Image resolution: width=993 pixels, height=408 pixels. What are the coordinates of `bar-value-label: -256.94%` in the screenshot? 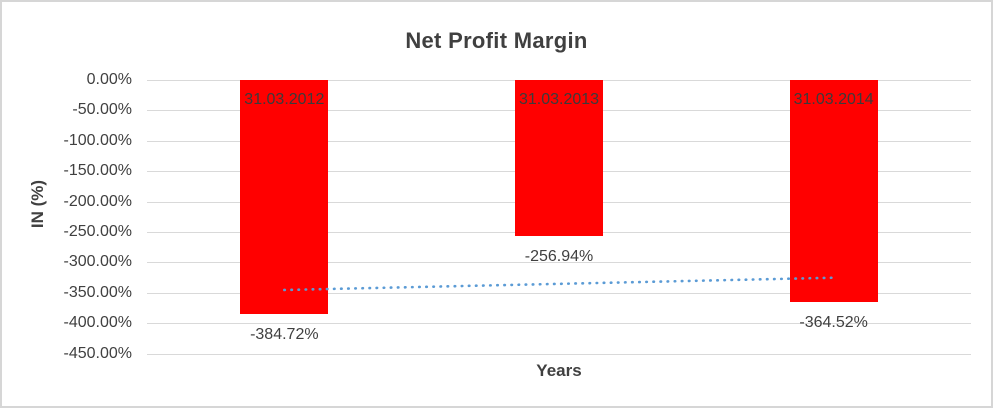 It's located at (559, 257).